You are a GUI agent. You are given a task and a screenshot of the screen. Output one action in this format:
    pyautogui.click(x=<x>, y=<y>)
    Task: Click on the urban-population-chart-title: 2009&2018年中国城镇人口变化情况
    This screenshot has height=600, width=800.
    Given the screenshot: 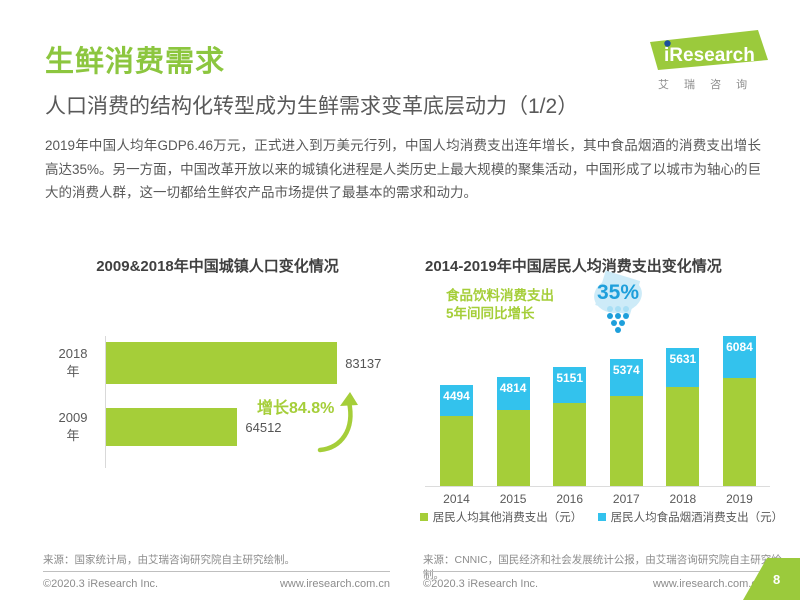 What is the action you would take?
    pyautogui.click(x=217, y=266)
    